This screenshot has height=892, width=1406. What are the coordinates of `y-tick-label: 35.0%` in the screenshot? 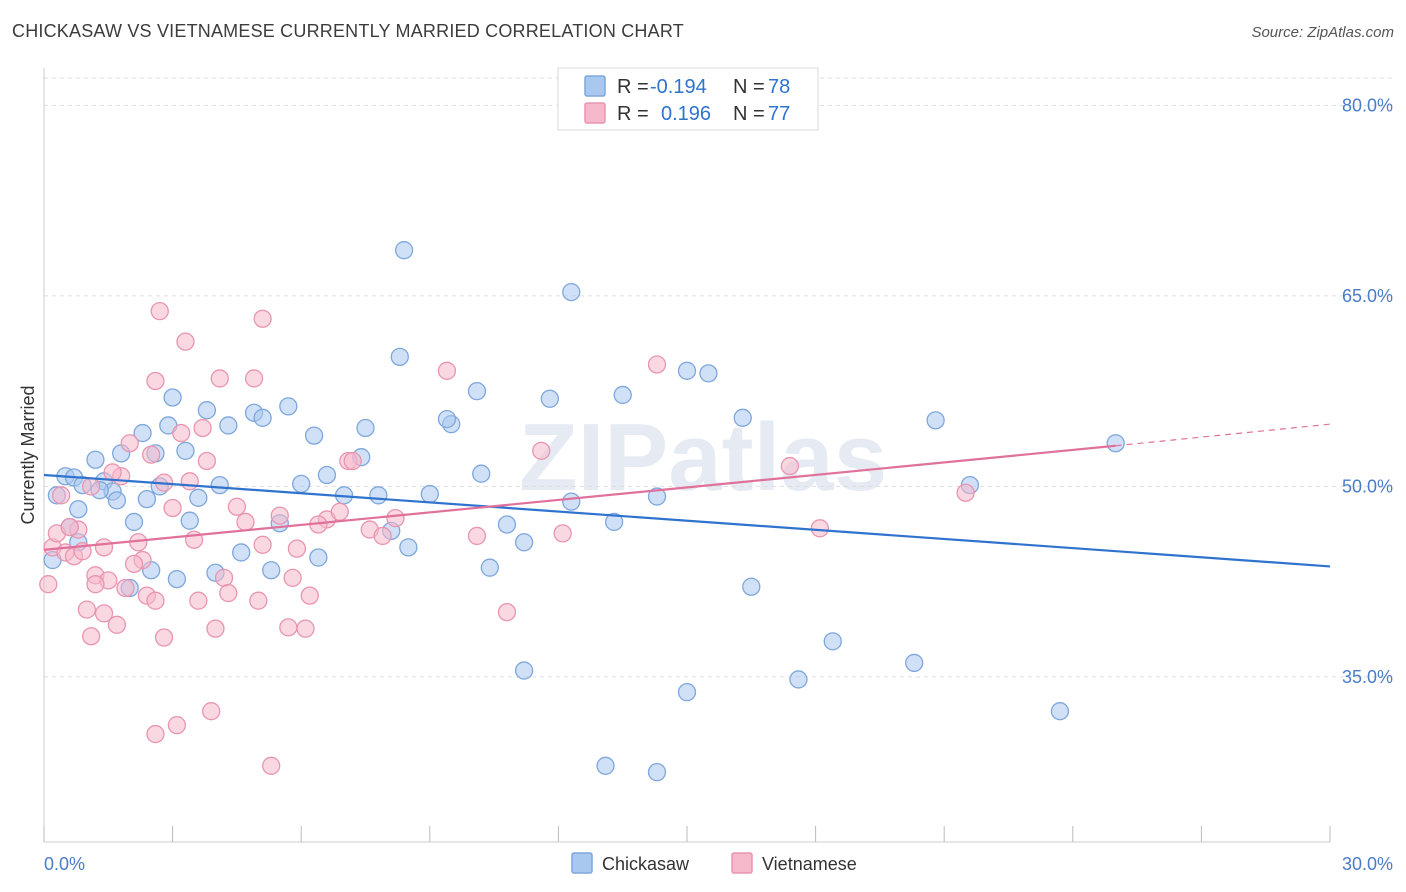 It's located at (1367, 677).